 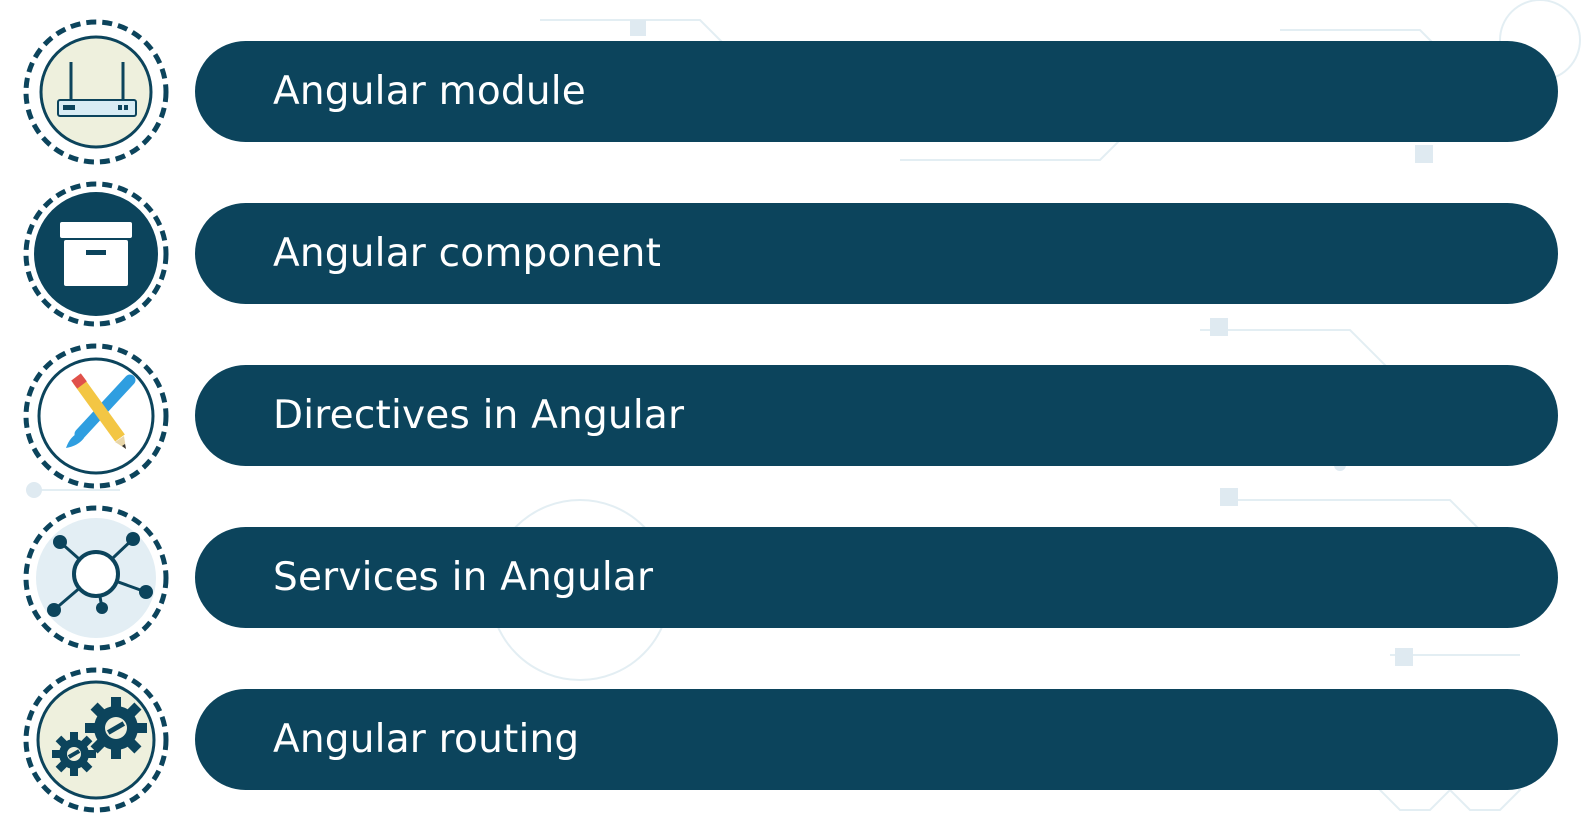 I want to click on topic-label: Angular routing, so click(x=426, y=739).